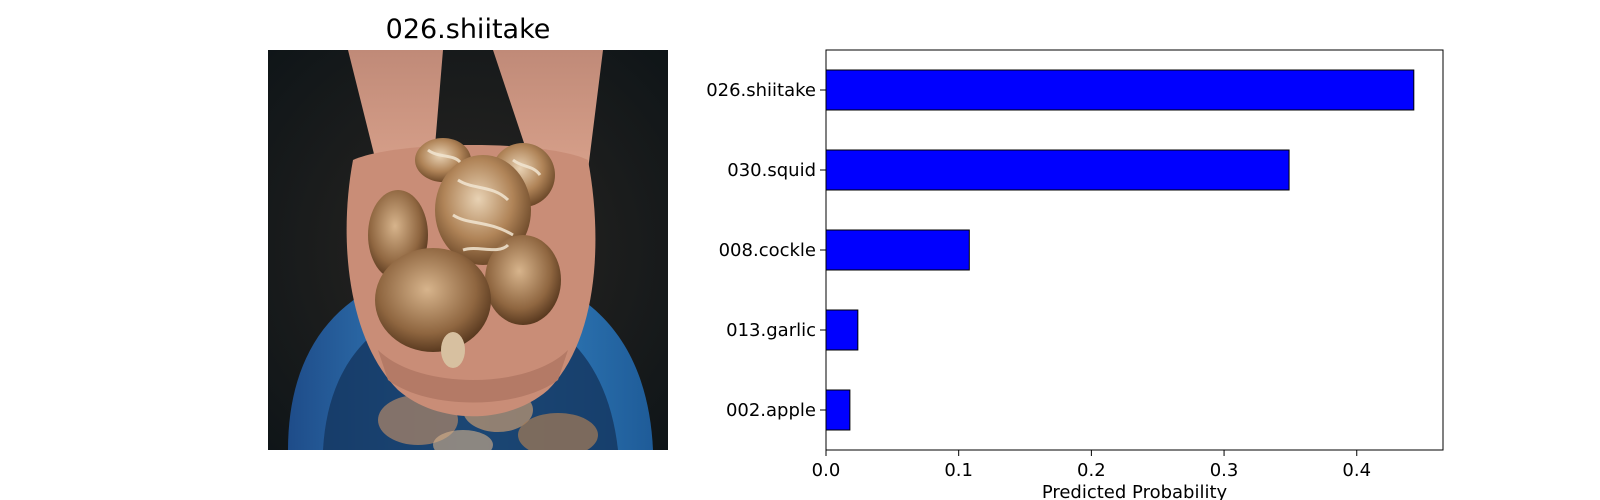 Image resolution: width=1600 pixels, height=500 pixels. Describe the element at coordinates (1356, 470) in the screenshot. I see `x-tick-label: 0.4` at that location.